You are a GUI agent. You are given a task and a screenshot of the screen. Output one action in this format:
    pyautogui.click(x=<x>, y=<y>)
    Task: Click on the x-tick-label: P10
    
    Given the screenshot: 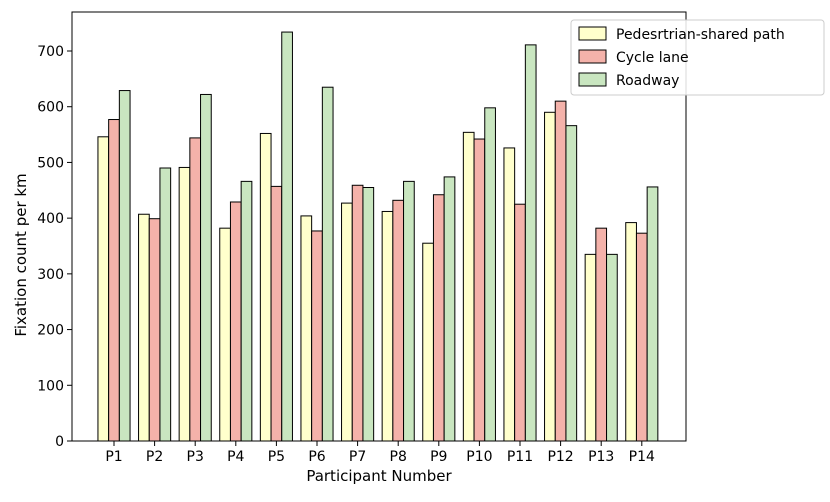 What is the action you would take?
    pyautogui.click(x=479, y=457)
    